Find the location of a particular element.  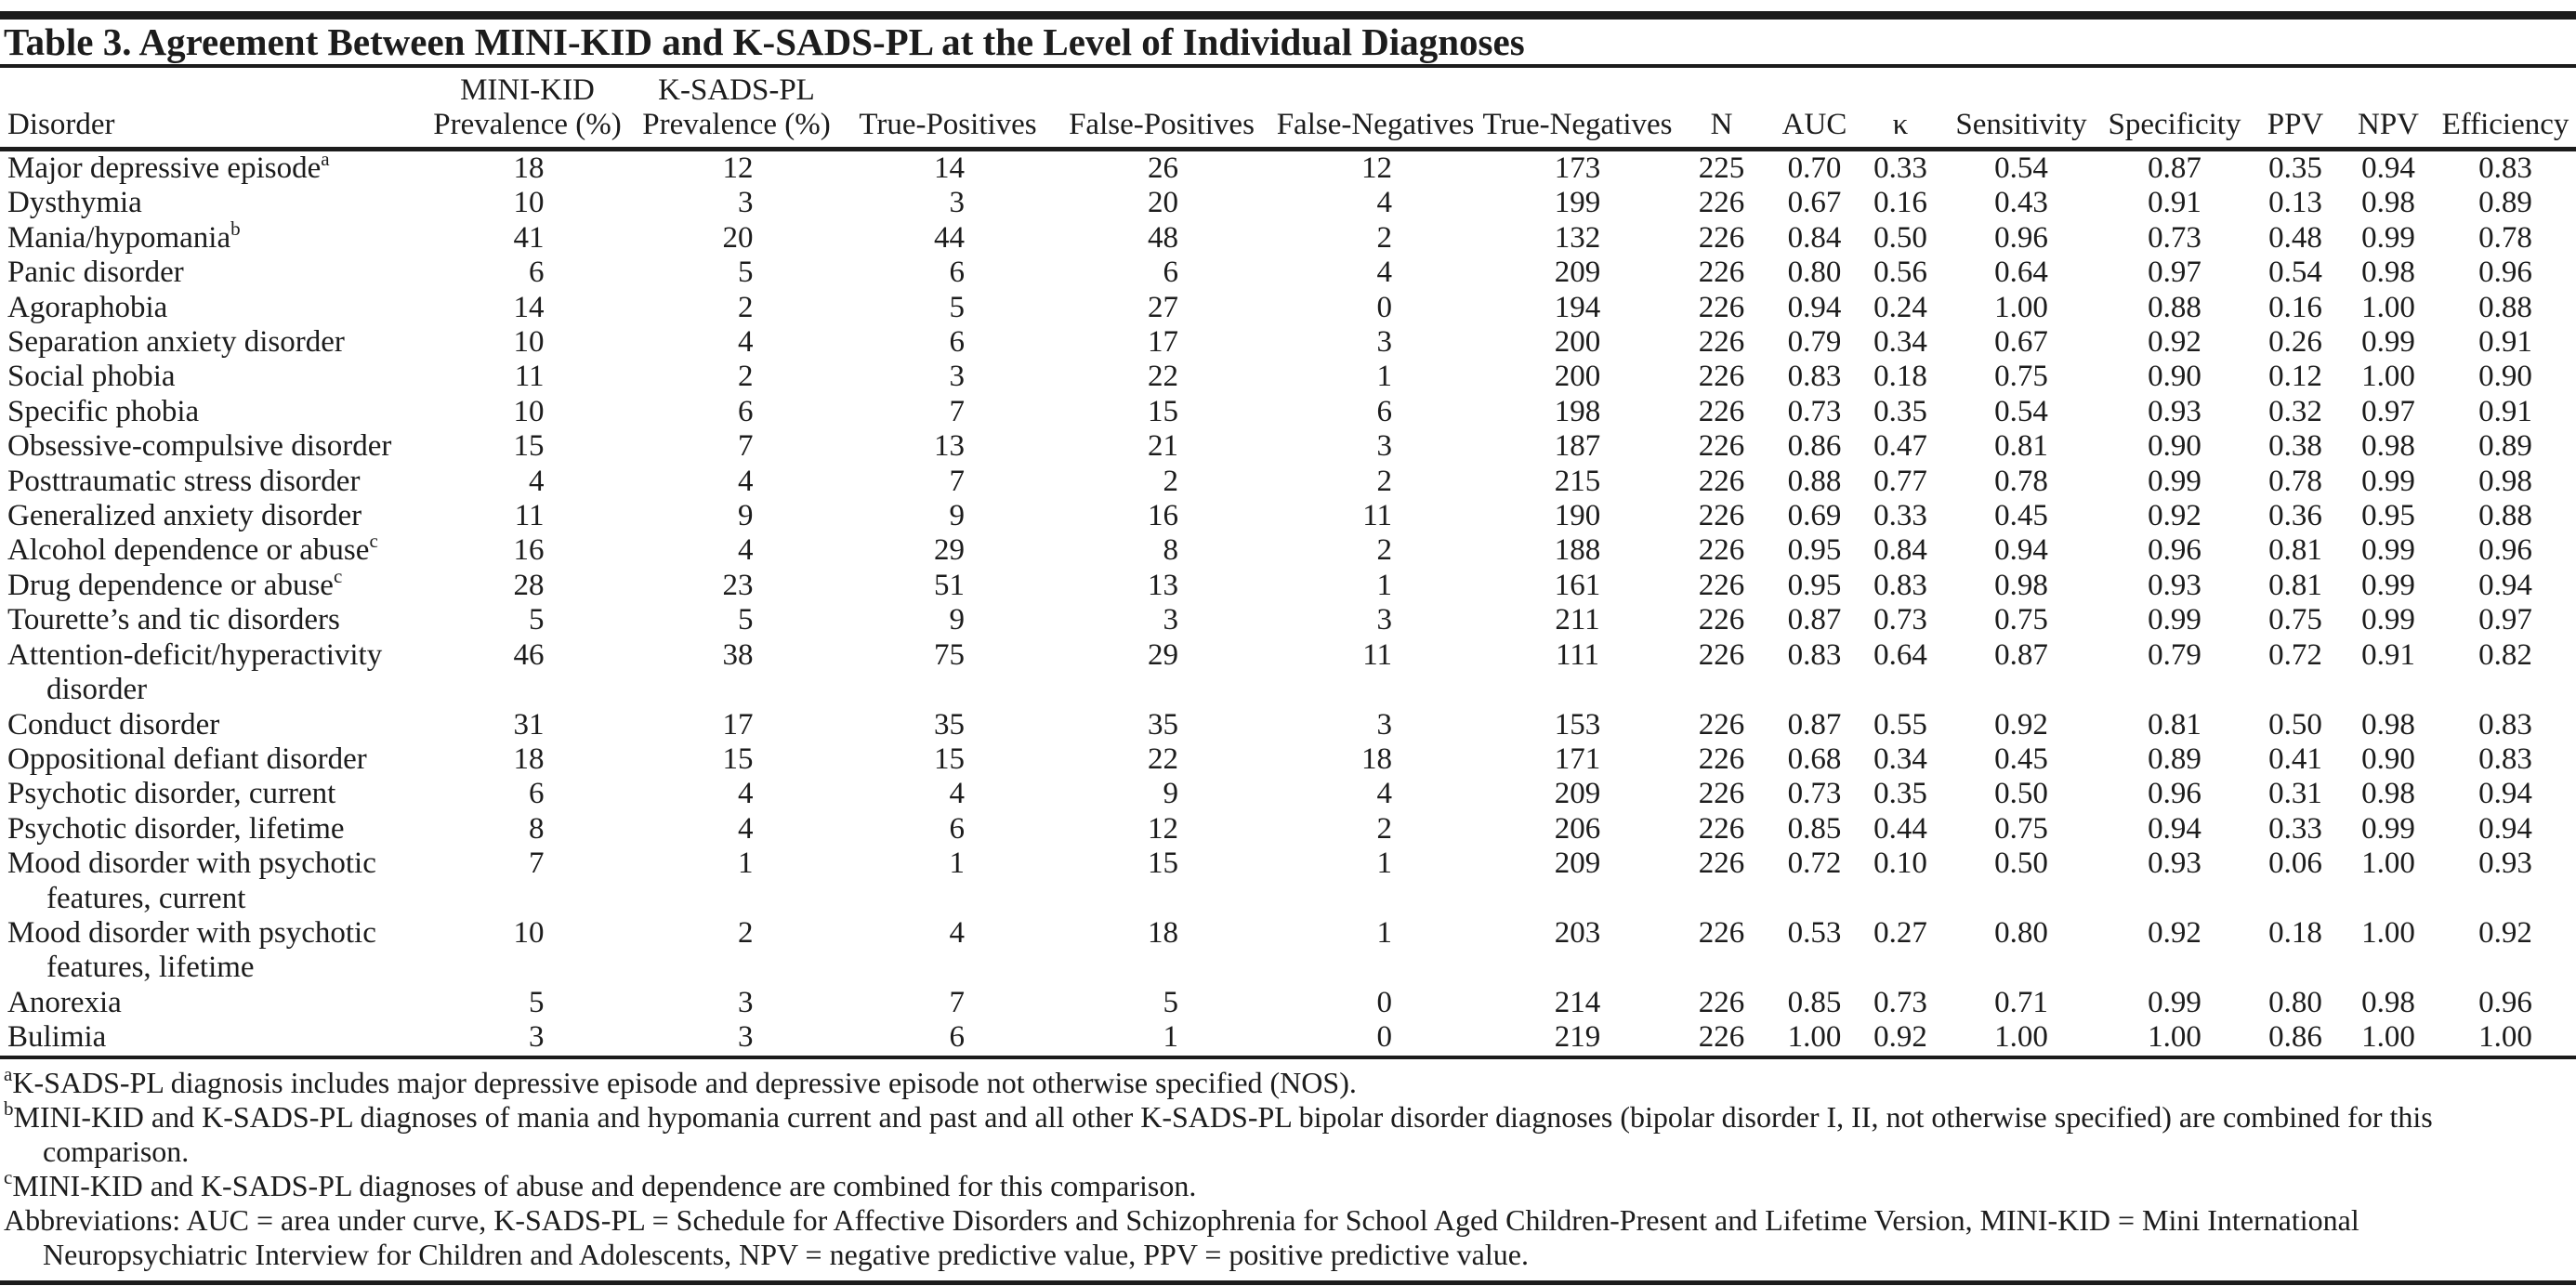

cell-mini-kid-prevalence: 14 is located at coordinates (527, 308).